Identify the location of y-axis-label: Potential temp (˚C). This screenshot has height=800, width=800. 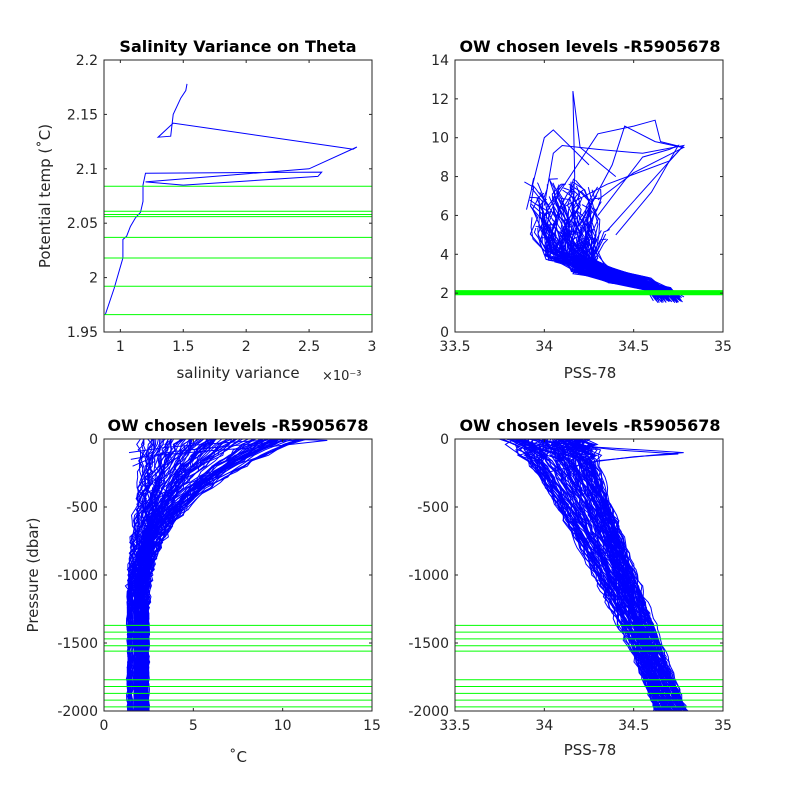
(45, 196).